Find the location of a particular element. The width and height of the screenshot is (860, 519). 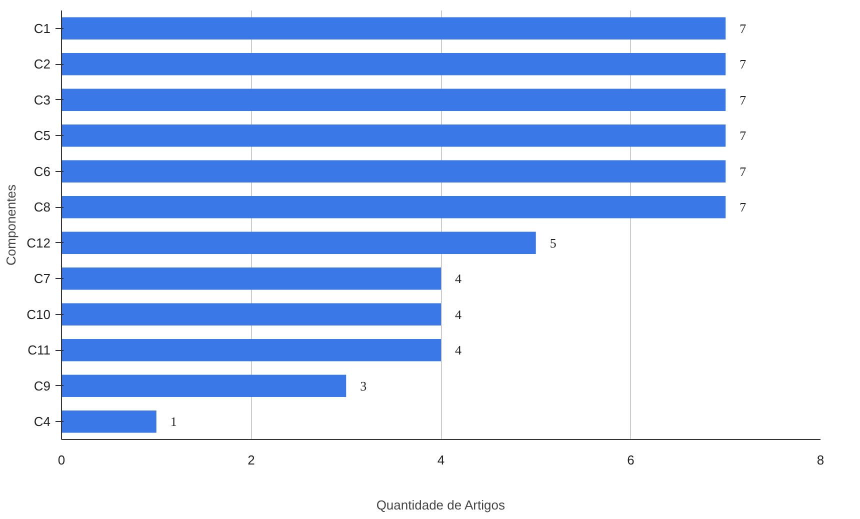

y-tick-label: C4 is located at coordinates (42, 422).